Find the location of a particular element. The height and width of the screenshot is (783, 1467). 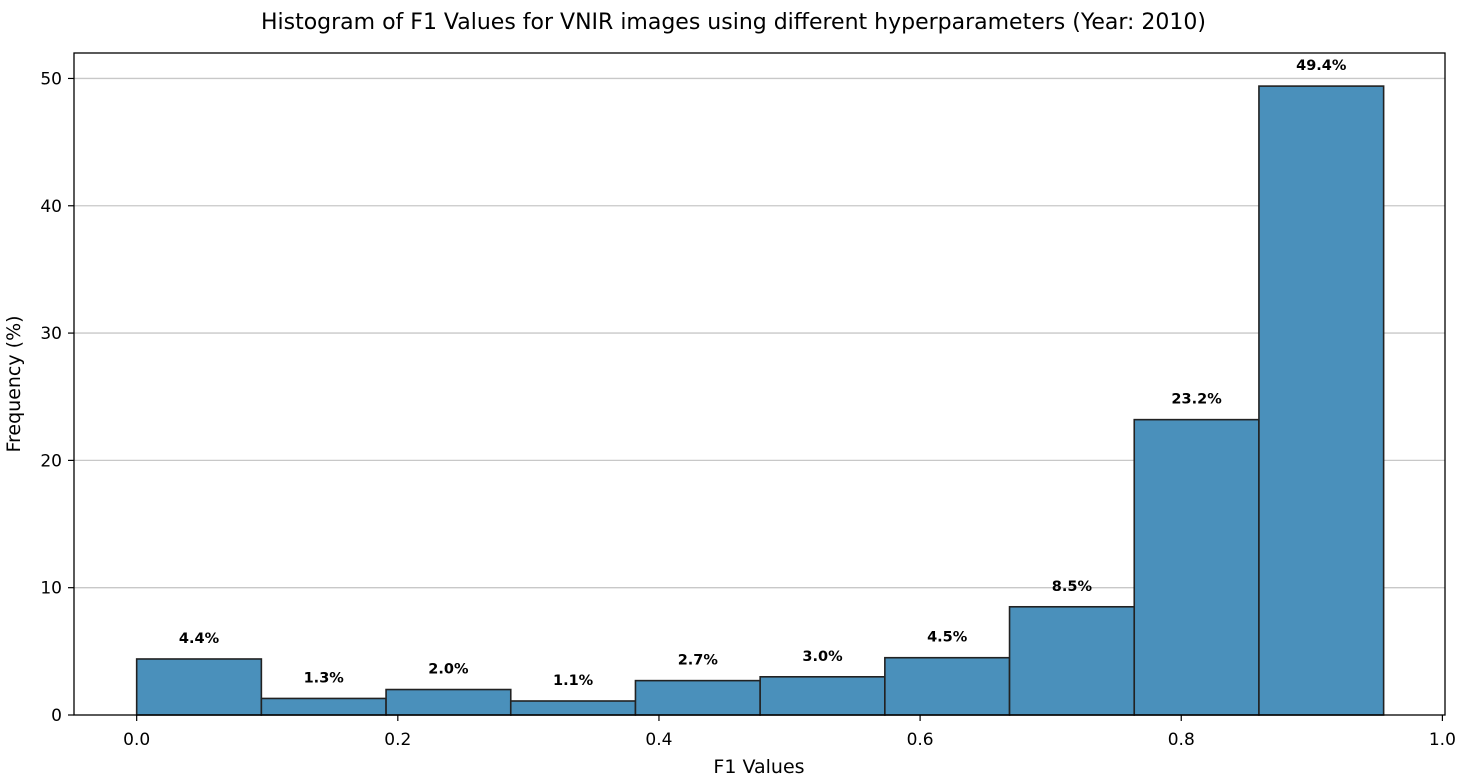

x-tick-label: 1.0 is located at coordinates (1442, 740).